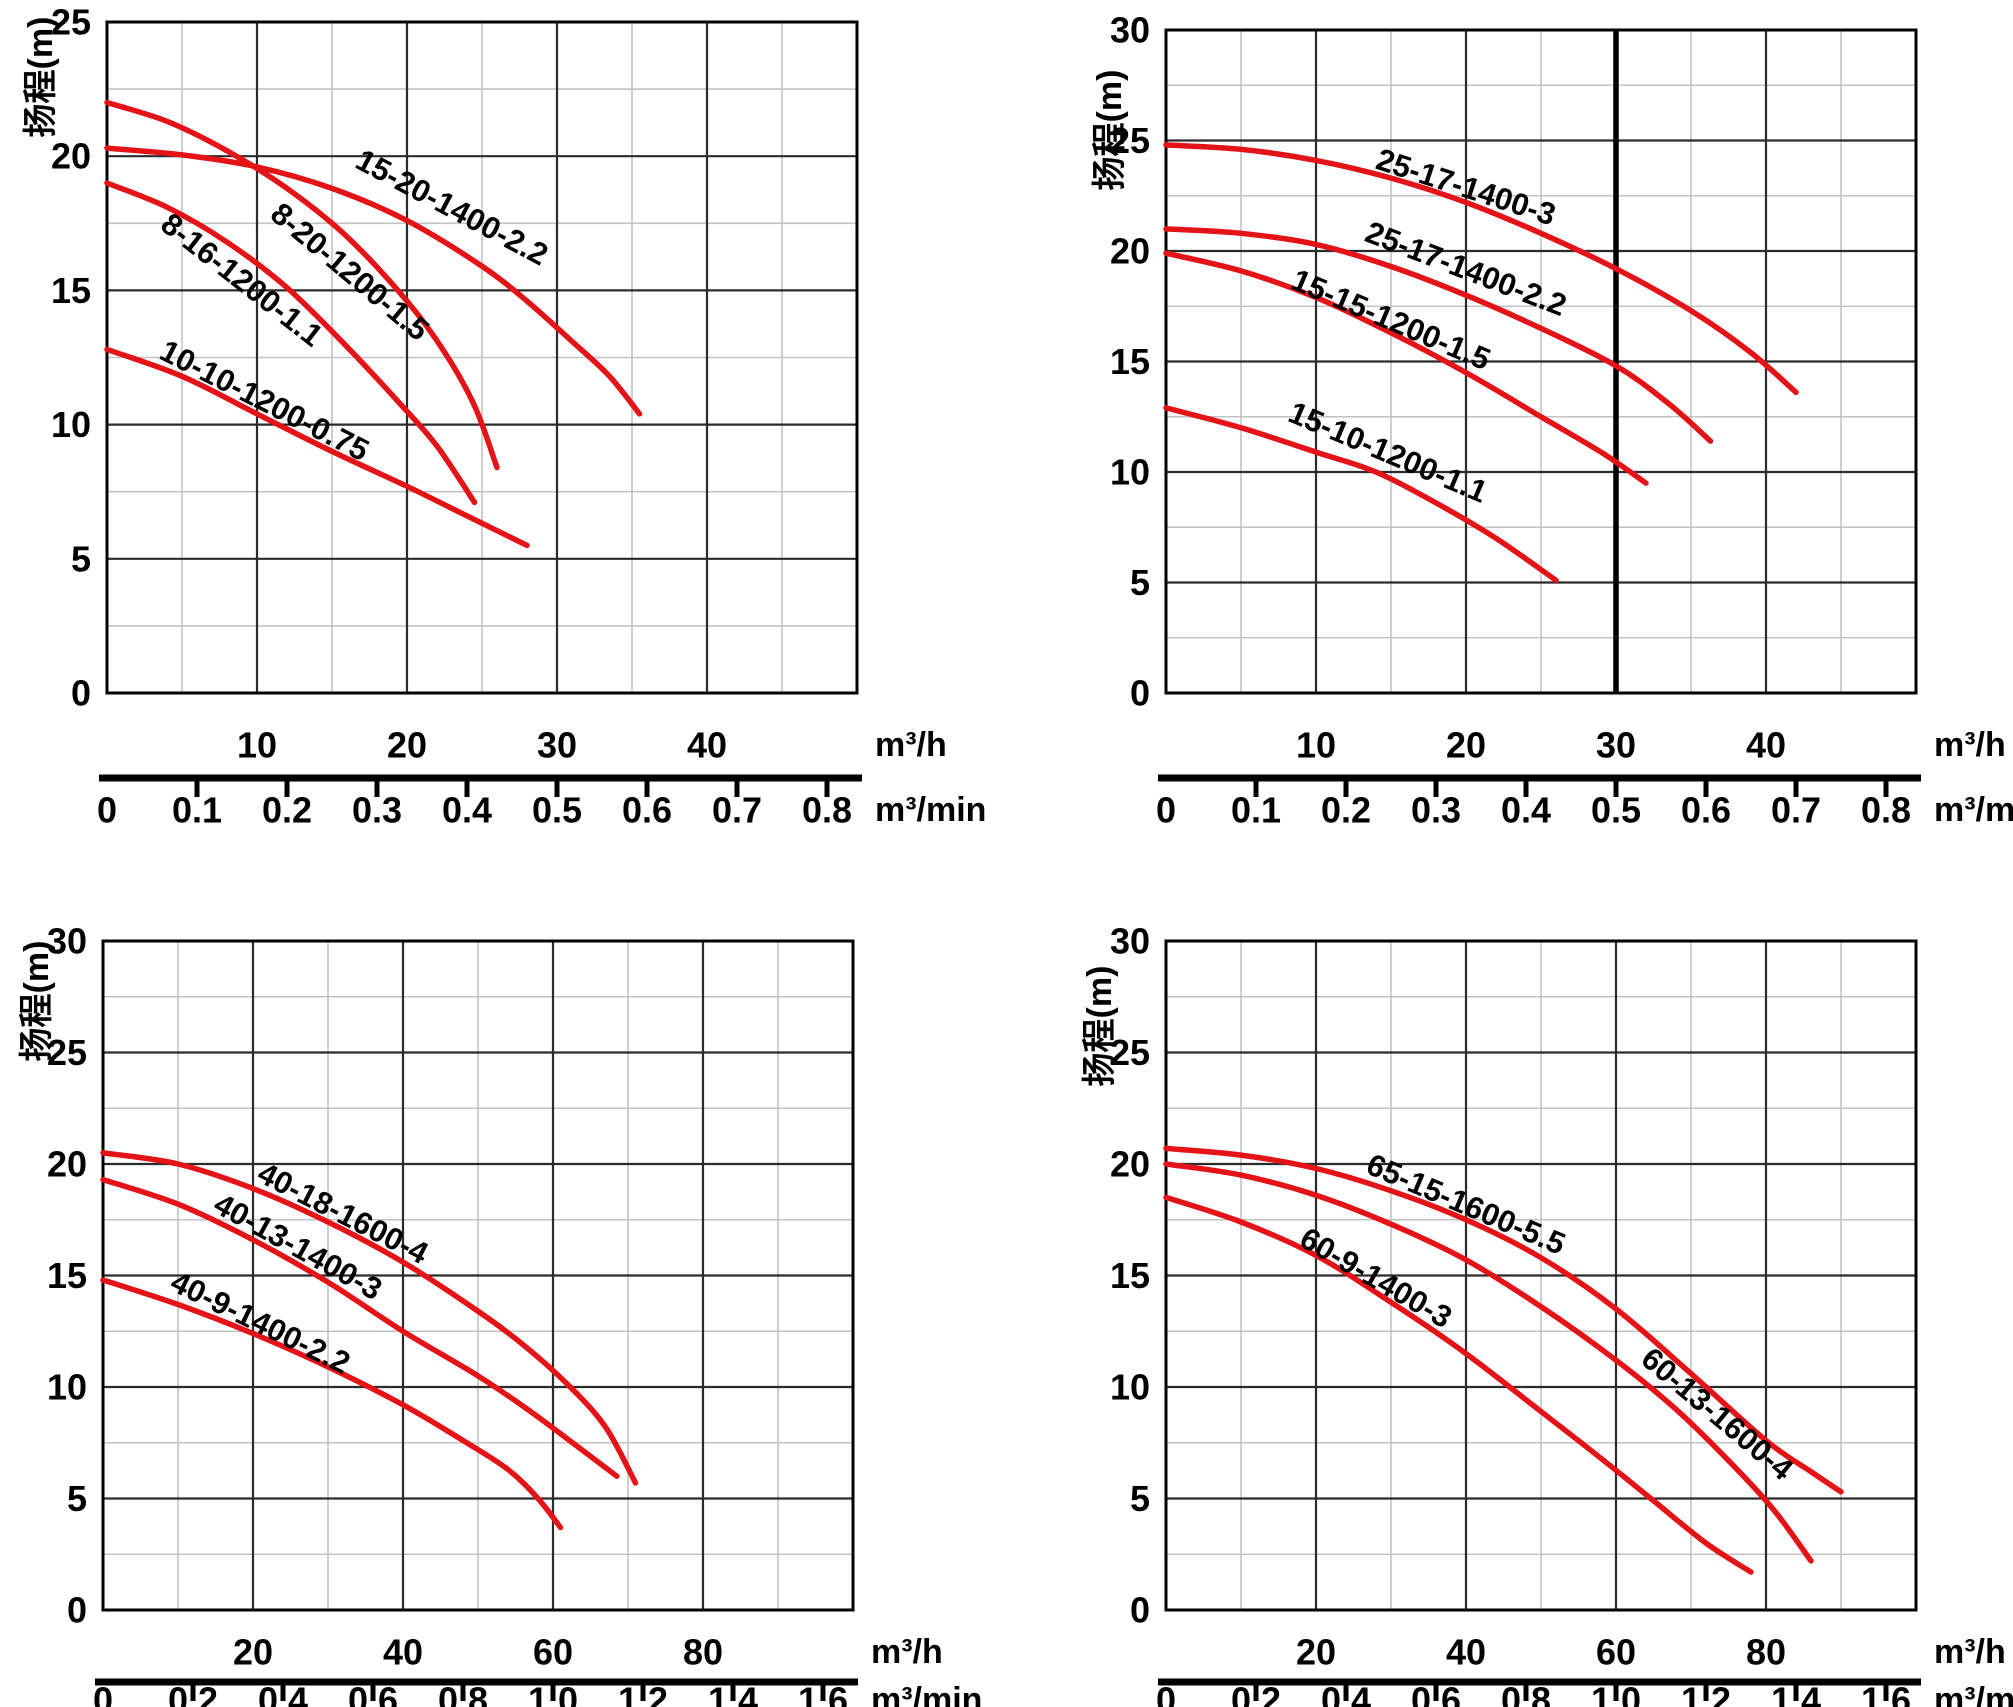  What do you see at coordinates (197, 810) in the screenshot?
I see `x-tick-label-min: 0.1` at bounding box center [197, 810].